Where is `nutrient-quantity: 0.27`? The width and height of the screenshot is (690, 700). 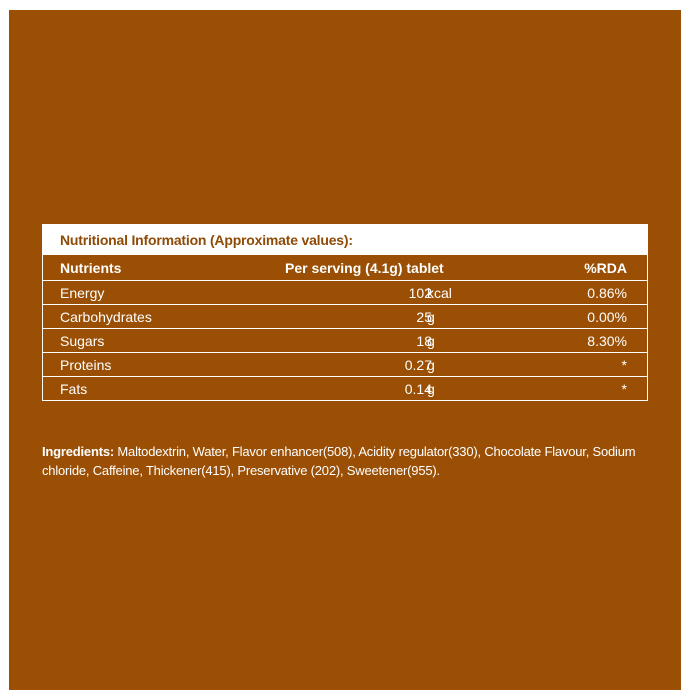 nutrient-quantity: 0.27 is located at coordinates (418, 364).